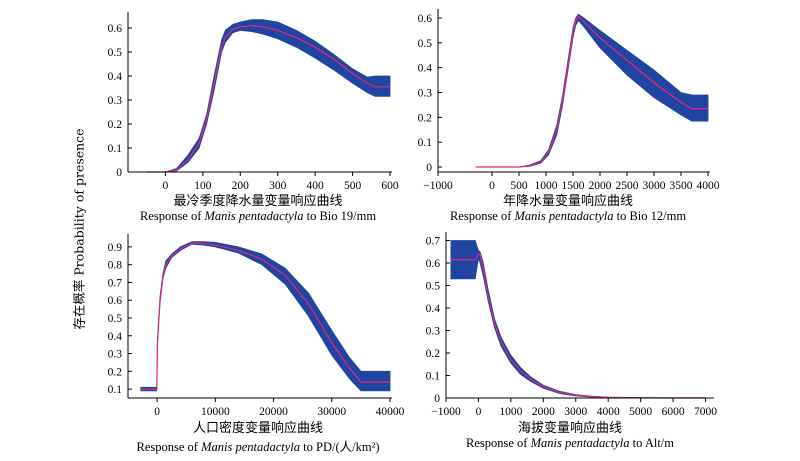 Image resolution: width=800 pixels, height=461 pixels. What do you see at coordinates (390, 412) in the screenshot?
I see `x-tick-label: 40000` at bounding box center [390, 412].